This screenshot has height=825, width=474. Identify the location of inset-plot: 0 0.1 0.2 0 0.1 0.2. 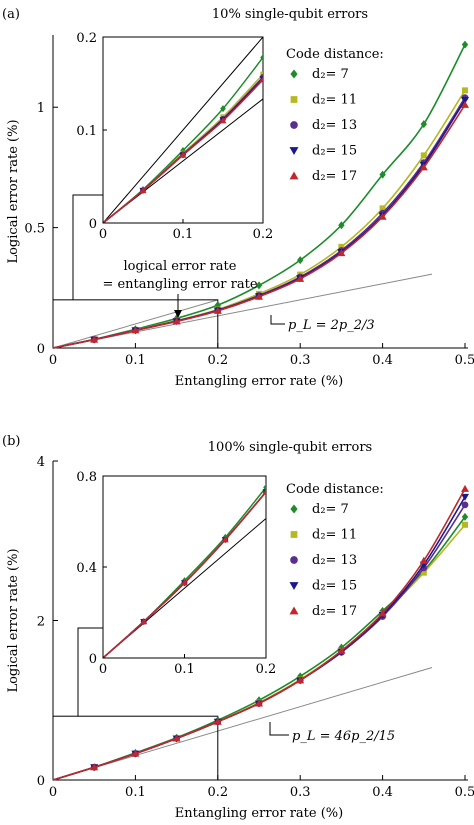
(174, 136).